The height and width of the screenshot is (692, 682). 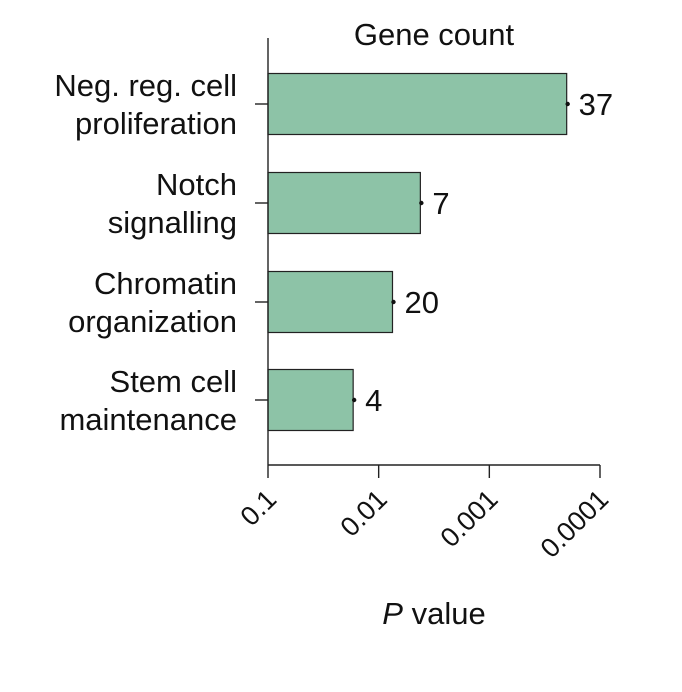 I want to click on category-label-line: maintenance, so click(x=148, y=419).